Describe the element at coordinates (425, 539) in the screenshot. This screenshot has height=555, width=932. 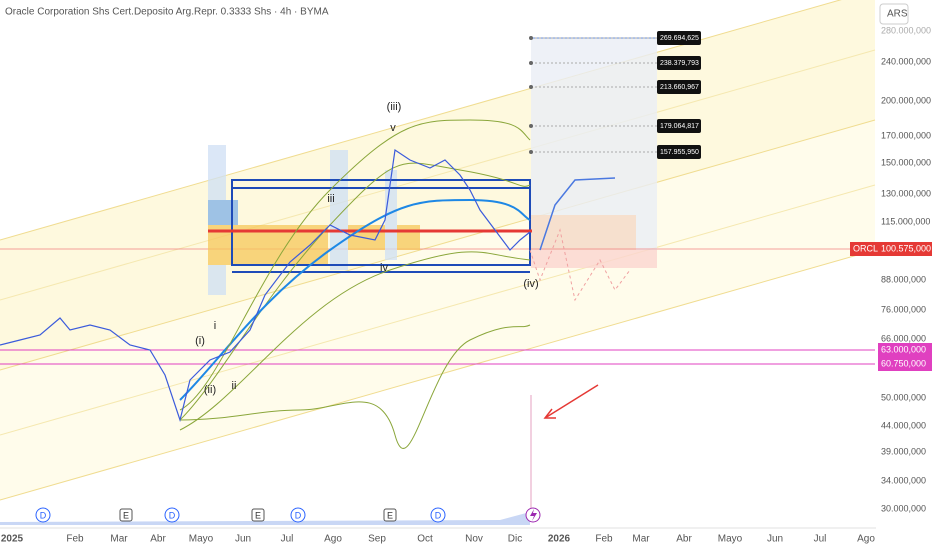
I see `time-label: Oct` at that location.